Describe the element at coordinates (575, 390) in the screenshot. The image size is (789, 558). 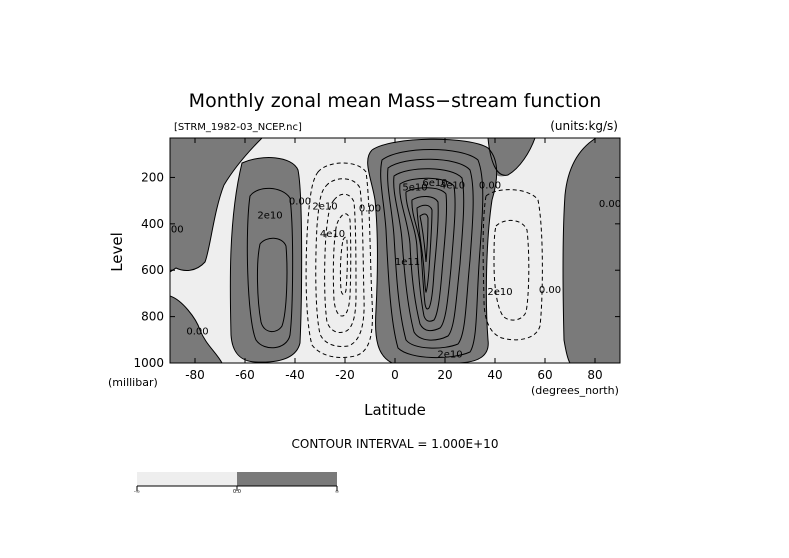
I see `x-units-label: (degrees_north)` at that location.